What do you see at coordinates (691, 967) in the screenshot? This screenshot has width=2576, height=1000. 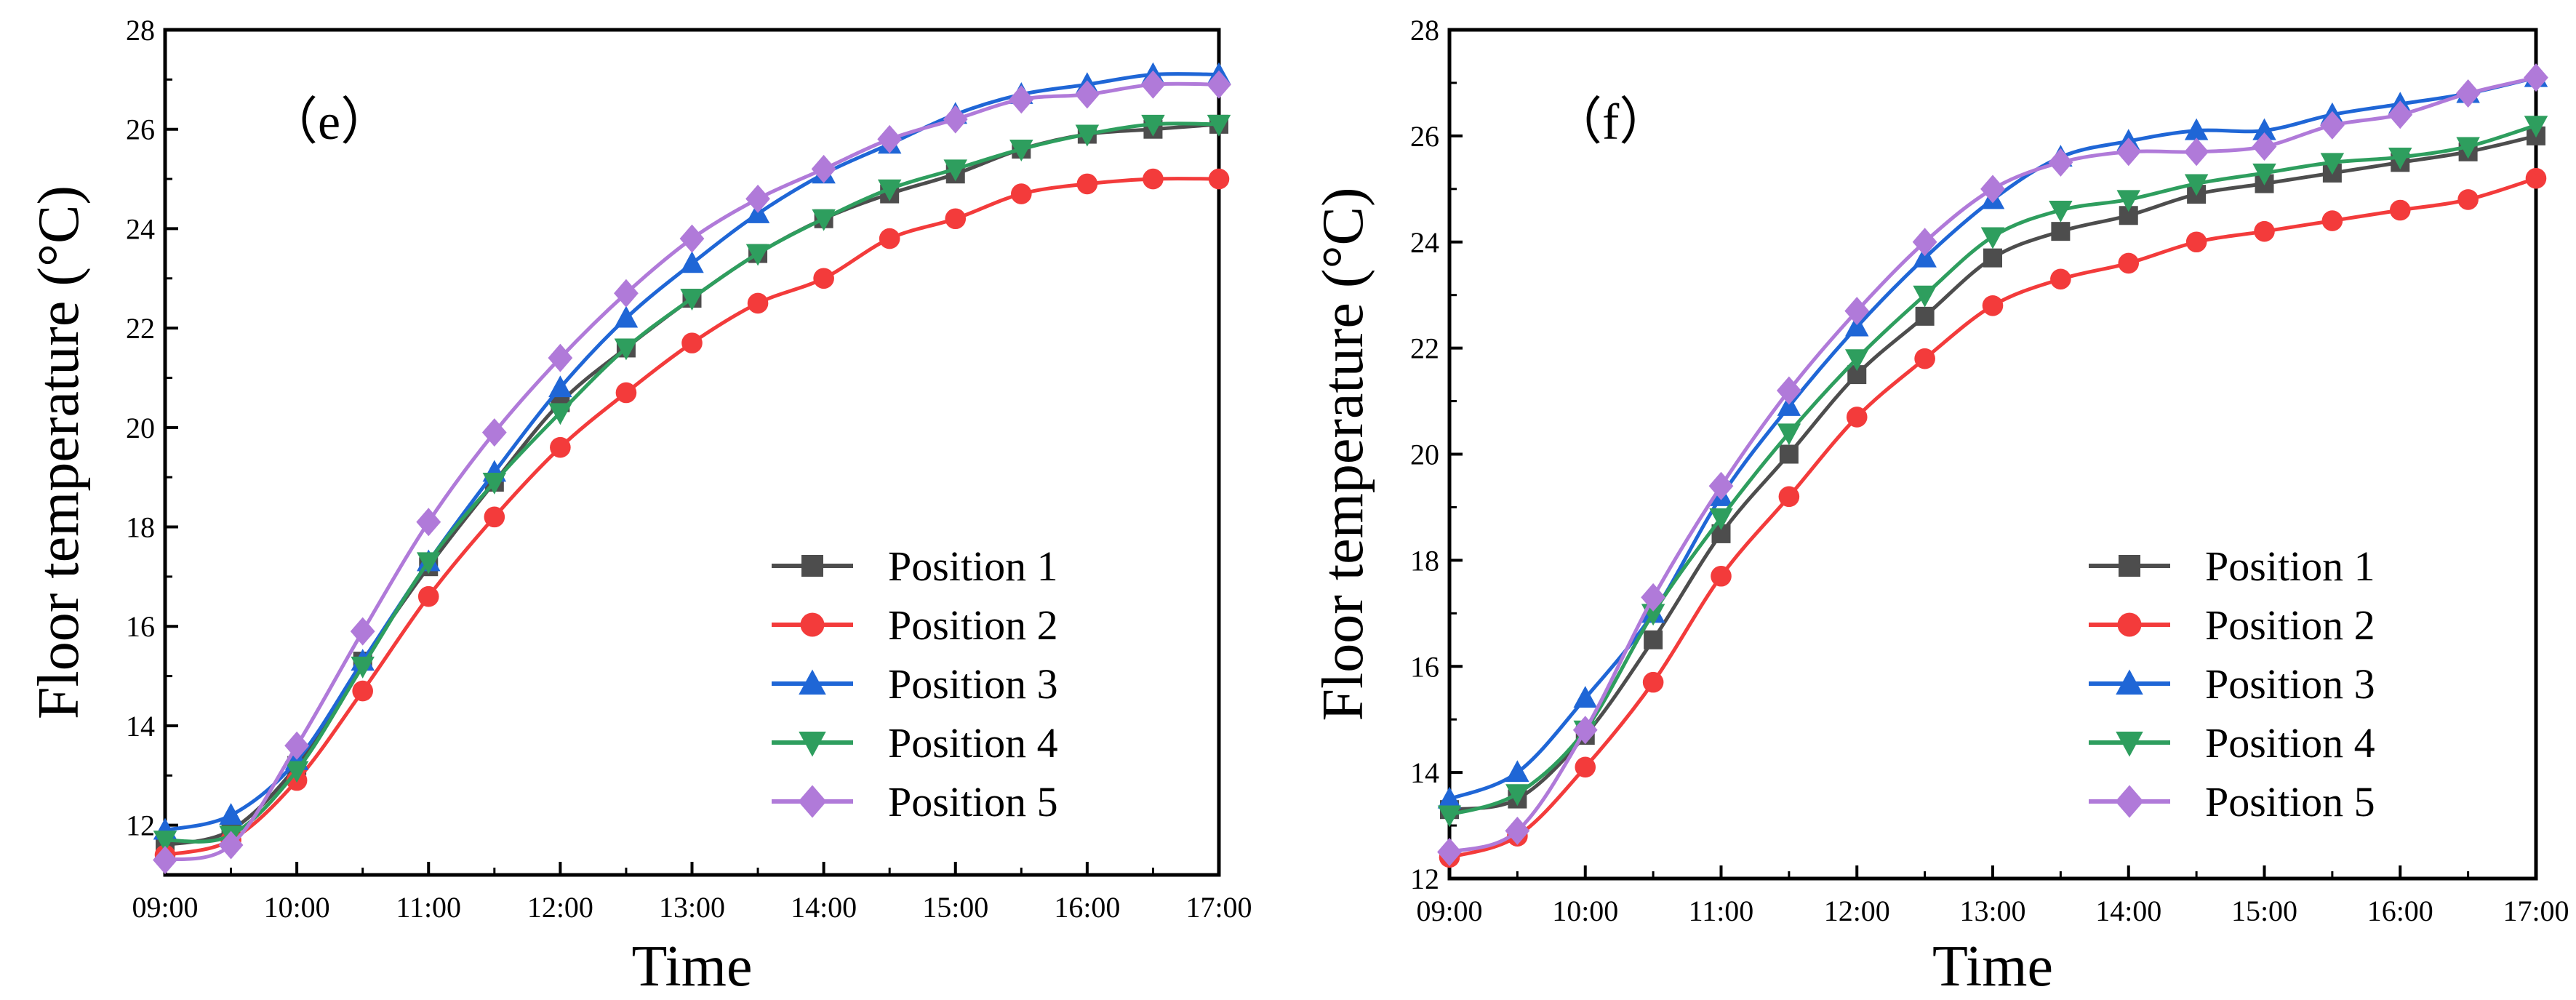 I see `x-axis-label: Time` at bounding box center [691, 967].